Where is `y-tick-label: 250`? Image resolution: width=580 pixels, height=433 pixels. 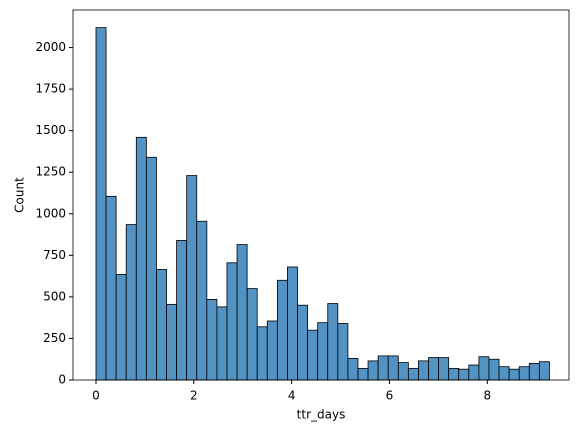
y-tick-label: 250 is located at coordinates (54, 338).